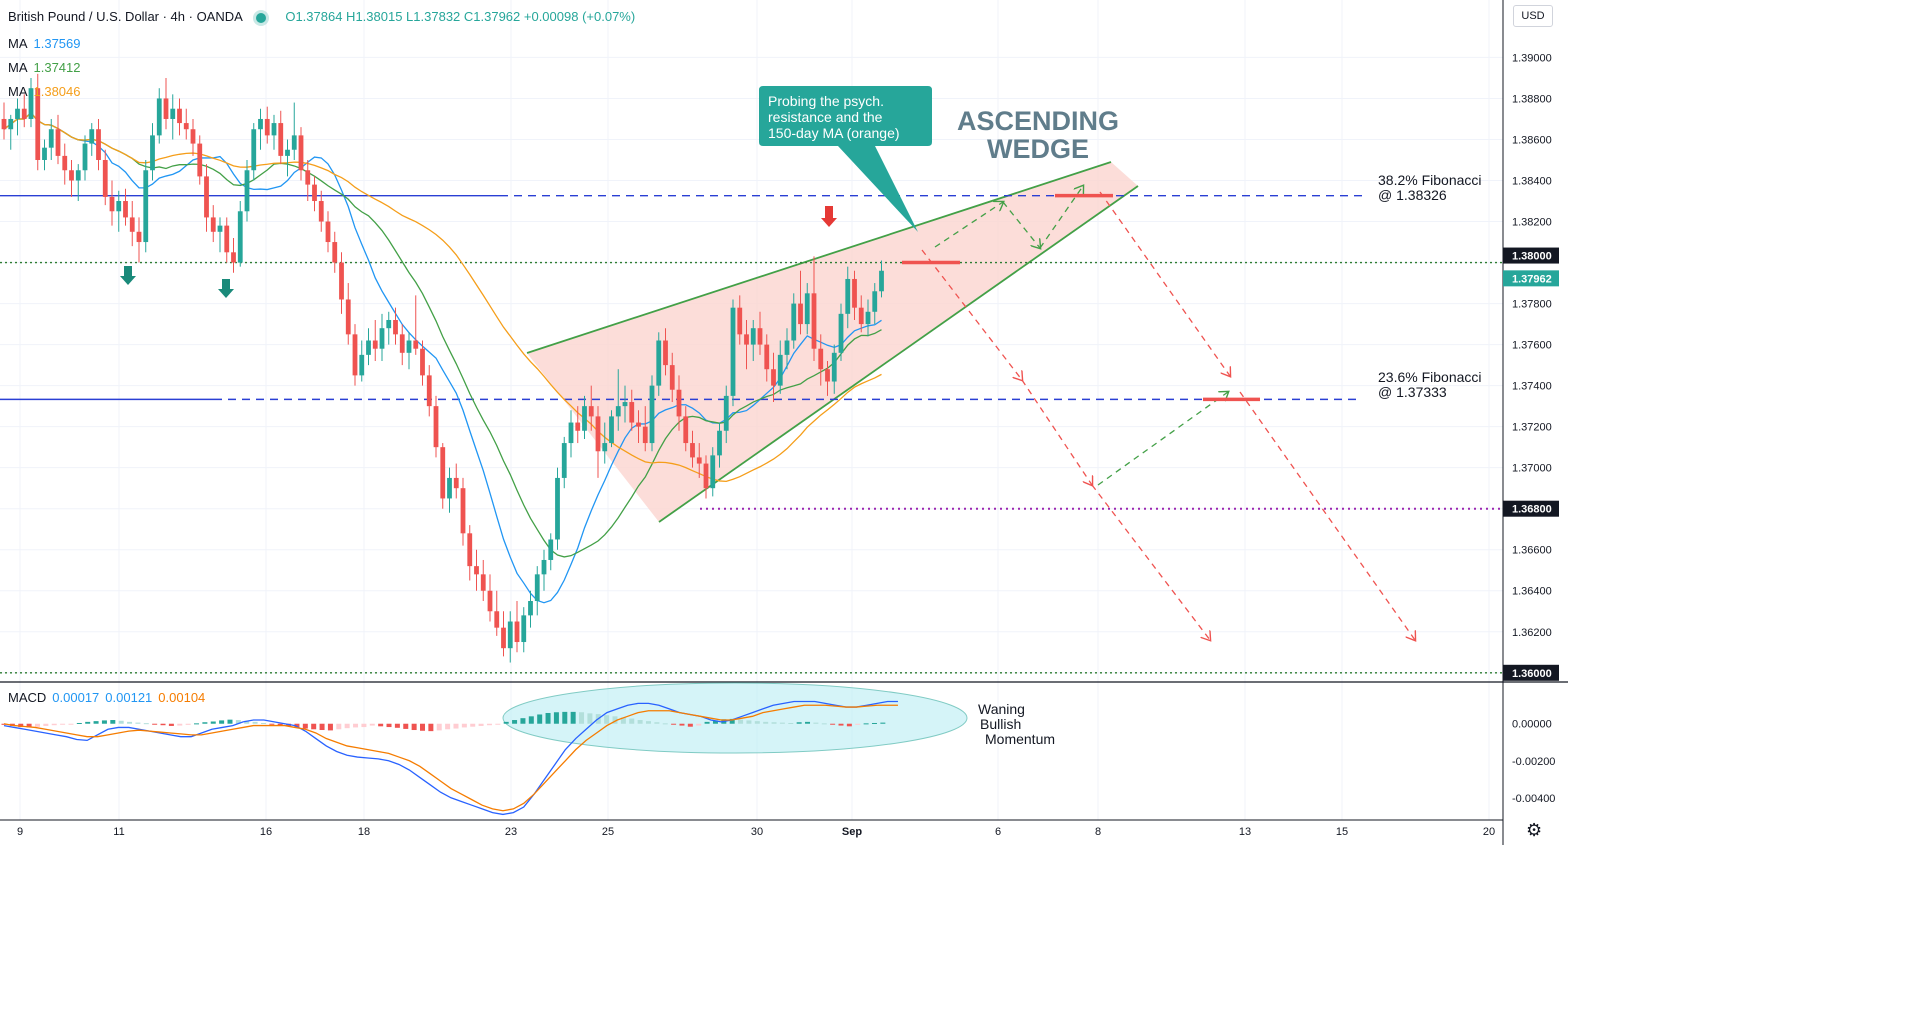 This screenshot has width=1920, height=1033. What do you see at coordinates (1412, 195) in the screenshot?
I see `fib-382-label: @ 1.38326` at bounding box center [1412, 195].